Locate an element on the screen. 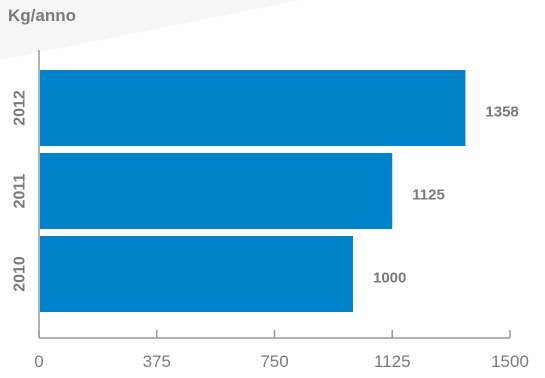 The height and width of the screenshot is (378, 545). x-tick-label-1125: 1125 is located at coordinates (392, 361).